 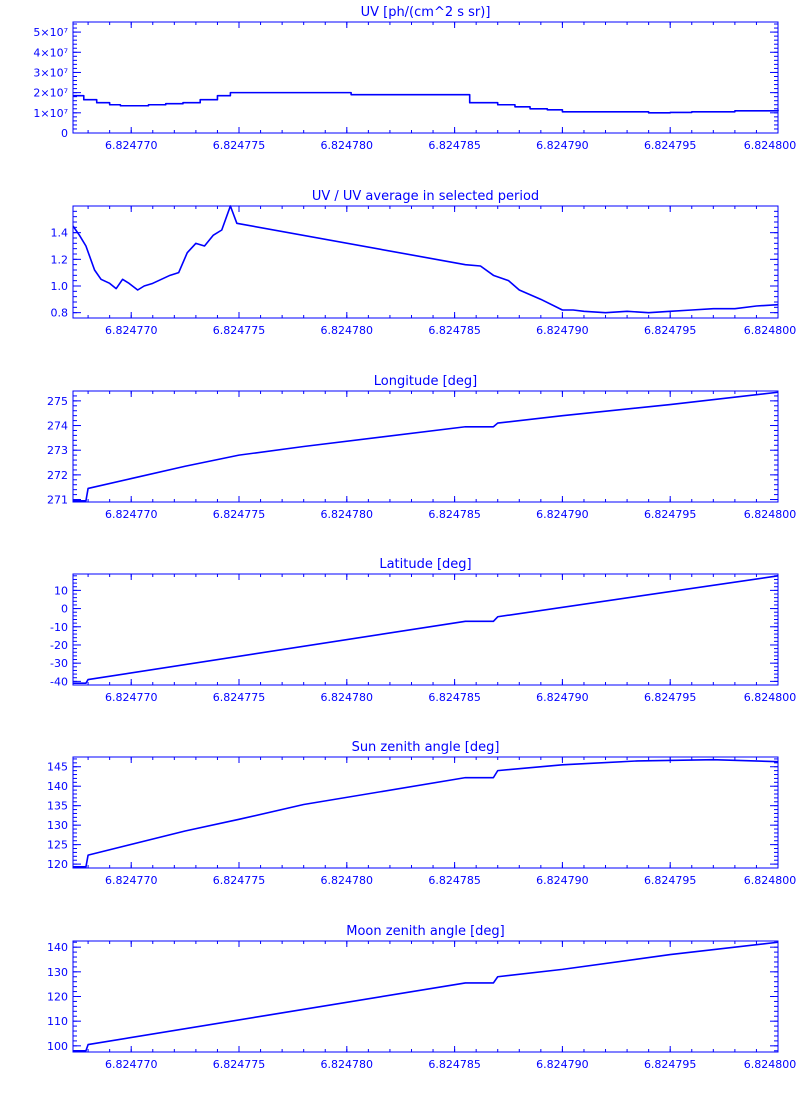 What do you see at coordinates (425, 381) in the screenshot?
I see `chart-title: Longitude [deg]` at bounding box center [425, 381].